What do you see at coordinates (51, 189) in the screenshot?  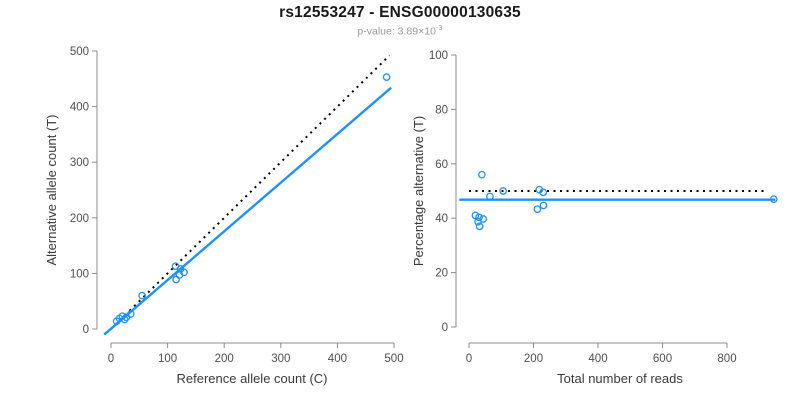 I see `y-axis-label: Alternative allele count (T)` at bounding box center [51, 189].